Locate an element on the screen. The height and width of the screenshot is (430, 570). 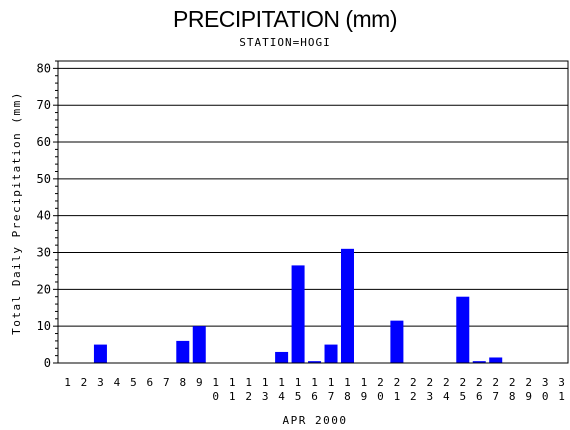
y-tick-label: 80 is located at coordinates (44, 68).